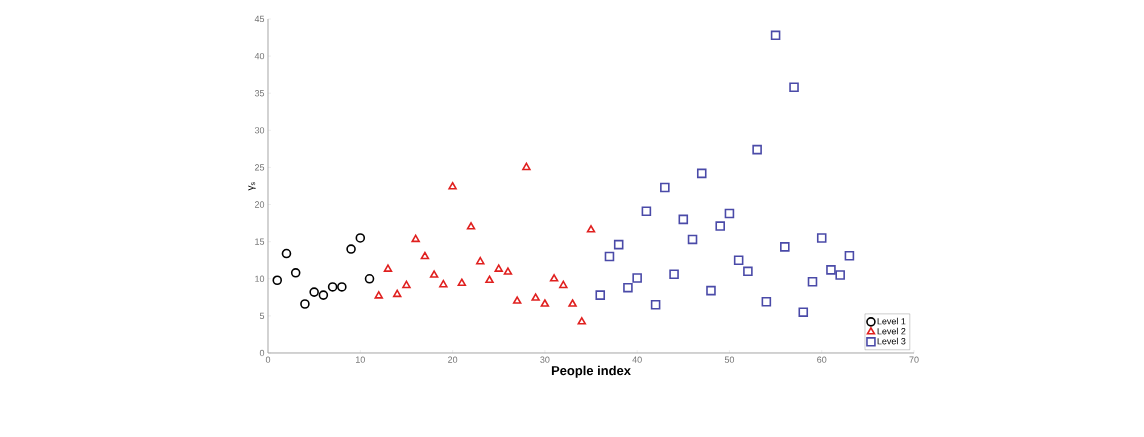 This screenshot has height=437, width=1144. I want to click on y-axis-title: γ$_{s}$, so click(252, 186).